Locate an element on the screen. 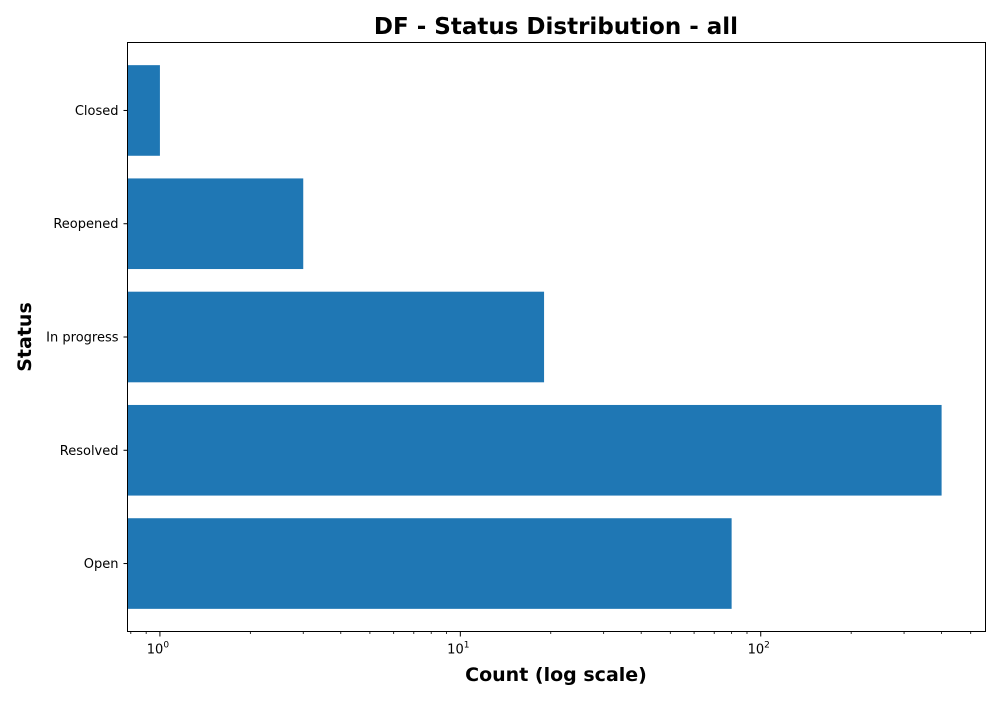 The image size is (1000, 704). chart-title: DF - Status Distribution - all is located at coordinates (556, 27).